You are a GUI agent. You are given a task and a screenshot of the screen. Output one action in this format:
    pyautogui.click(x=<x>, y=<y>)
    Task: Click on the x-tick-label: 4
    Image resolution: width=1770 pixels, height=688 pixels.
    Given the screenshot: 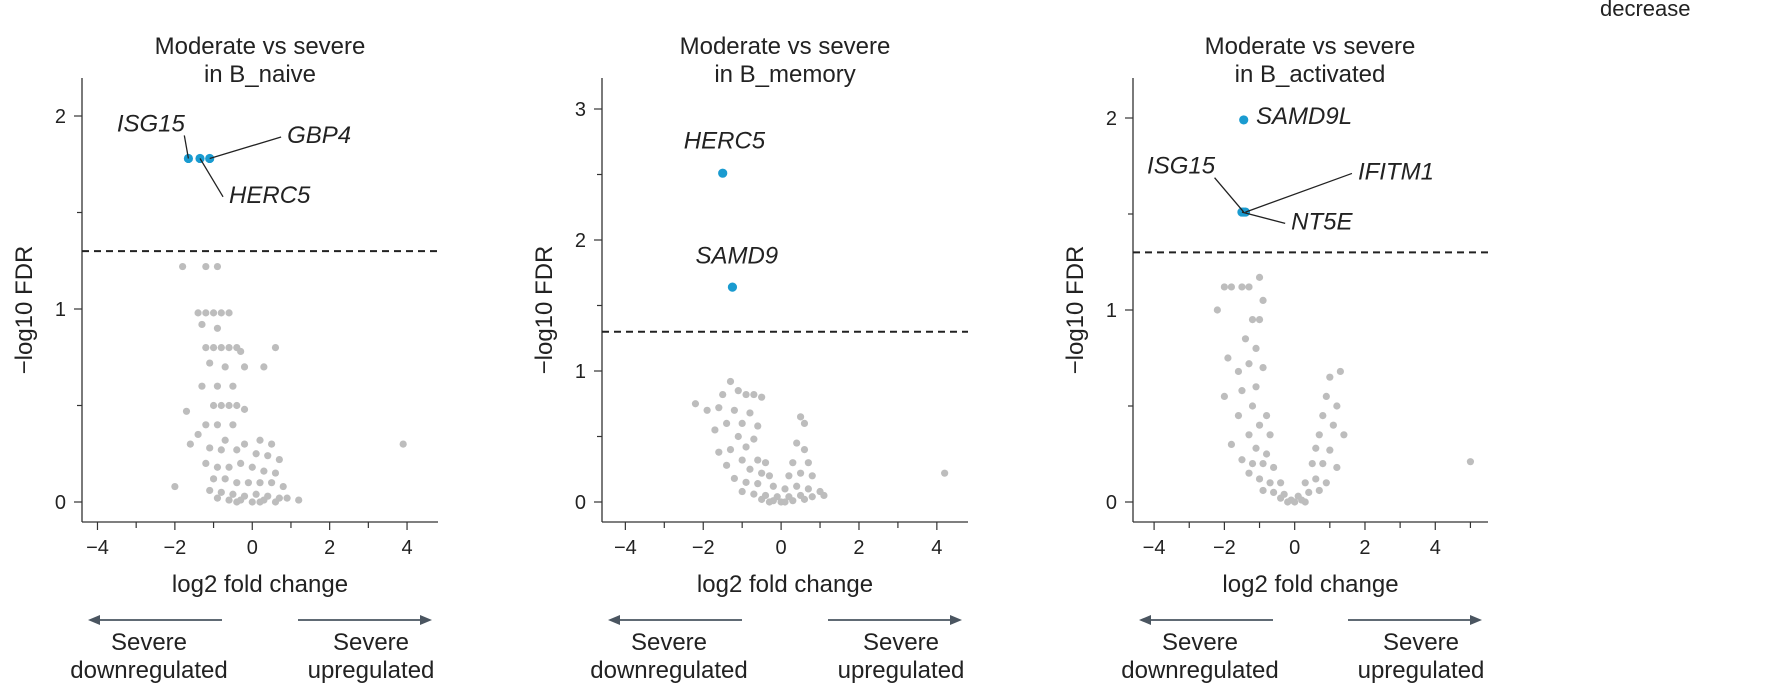 What is the action you would take?
    pyautogui.click(x=936, y=548)
    